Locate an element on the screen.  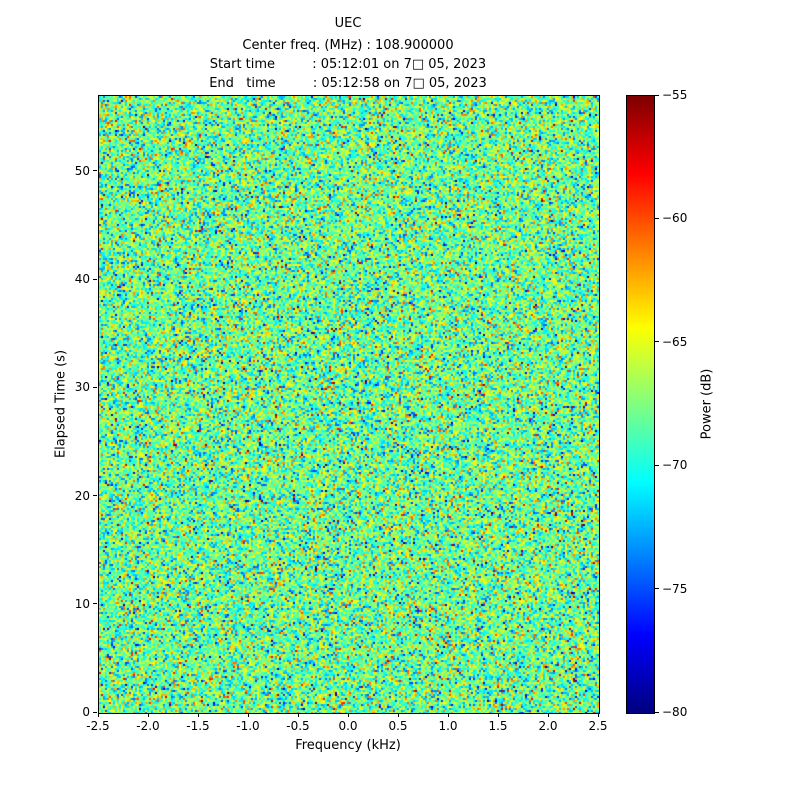
colorbar is located at coordinates (640, 404).